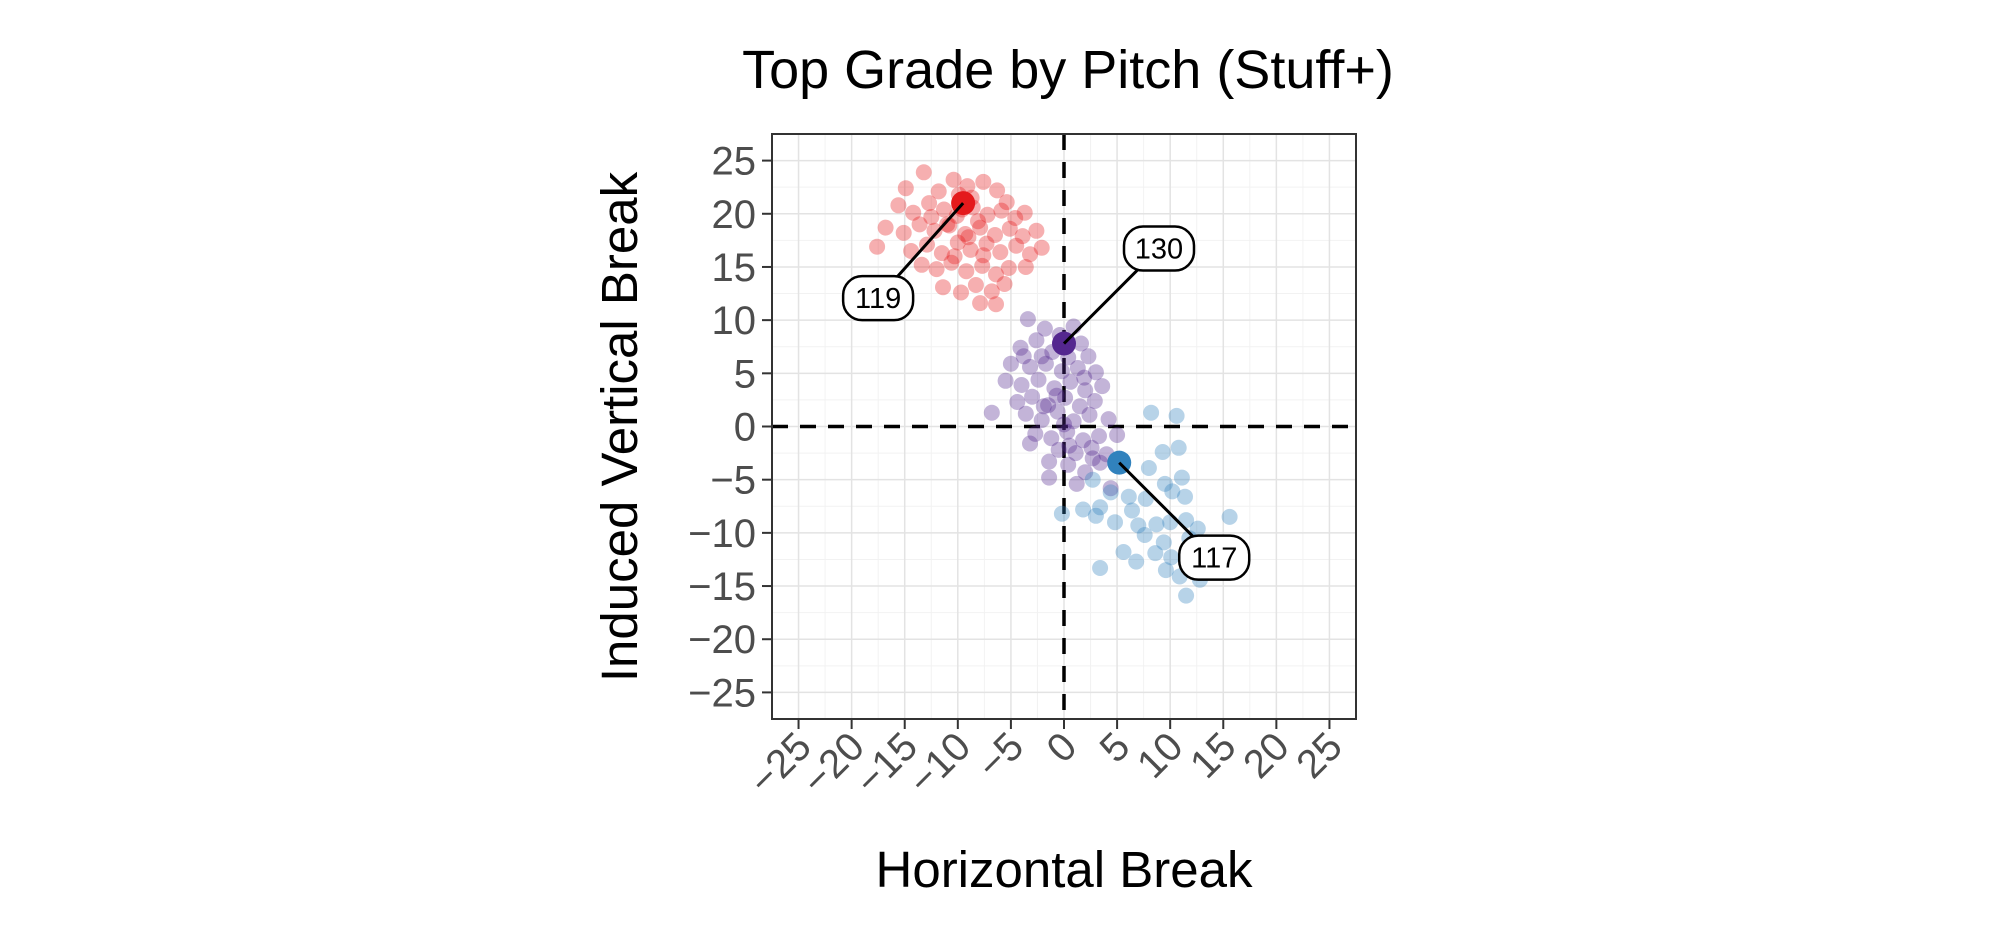  I want to click on y-axis-title: Induced Vertical Break, so click(619, 426).